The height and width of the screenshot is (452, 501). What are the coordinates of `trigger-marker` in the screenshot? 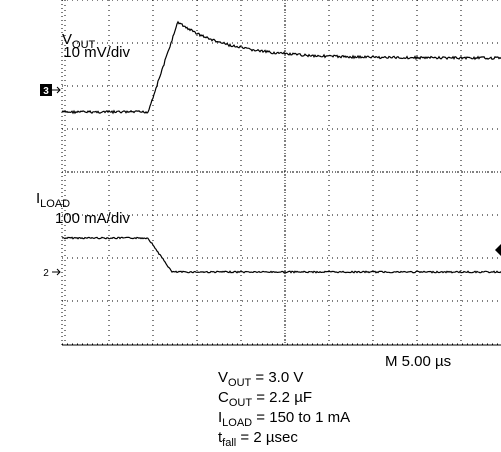 It's located at (498, 250).